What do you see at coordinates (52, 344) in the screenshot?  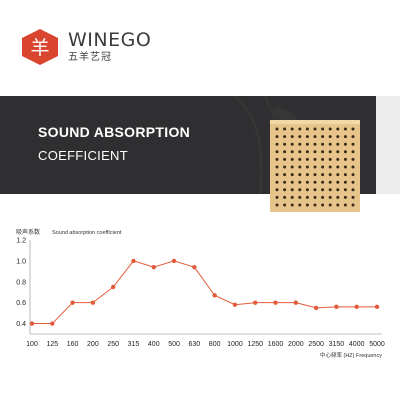 I see `x-tick-label: 125` at bounding box center [52, 344].